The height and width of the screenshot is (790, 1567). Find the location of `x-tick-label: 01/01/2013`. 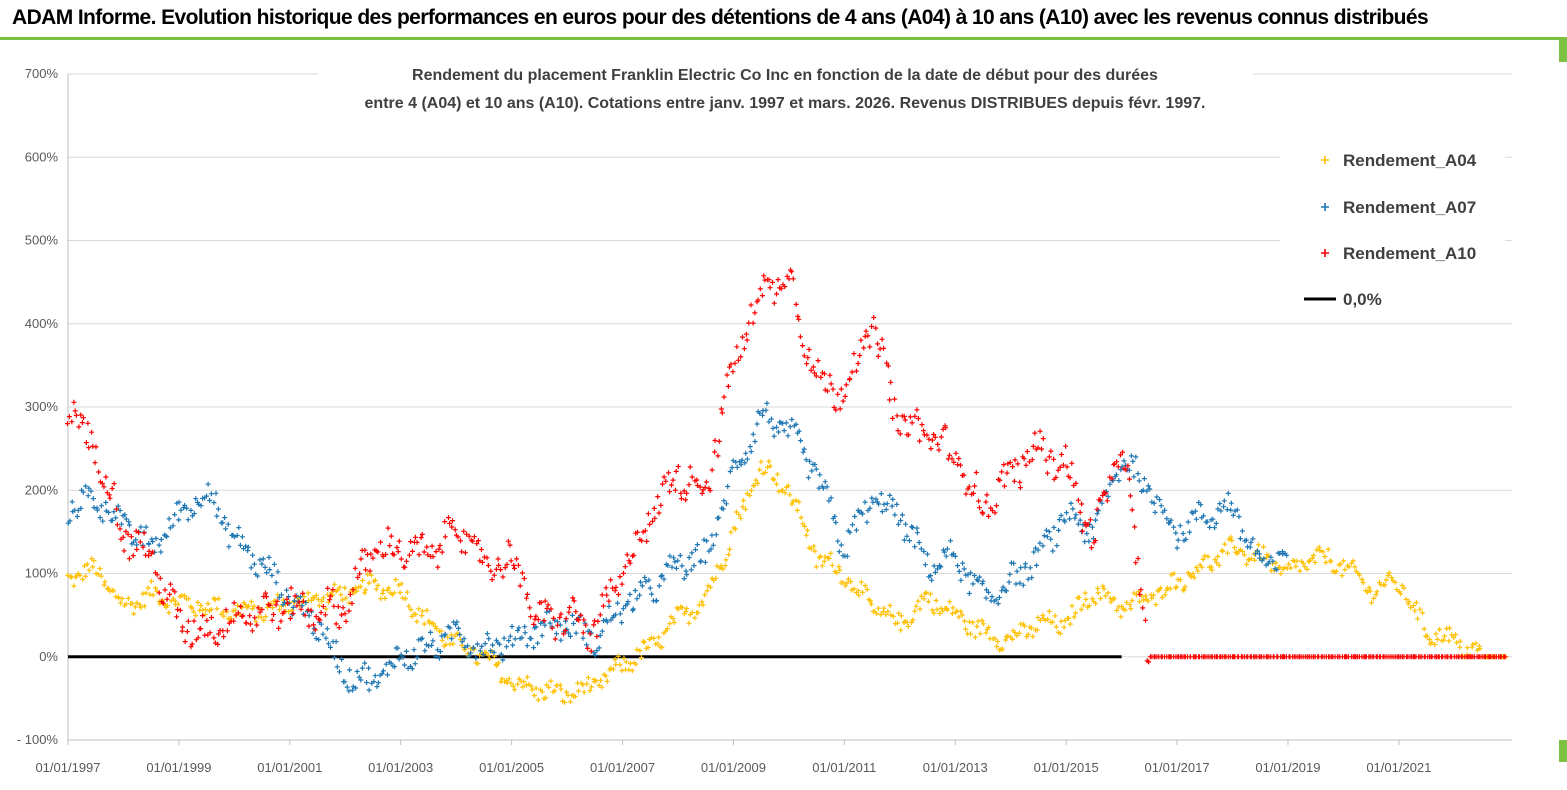

x-tick-label: 01/01/2013 is located at coordinates (955, 767).